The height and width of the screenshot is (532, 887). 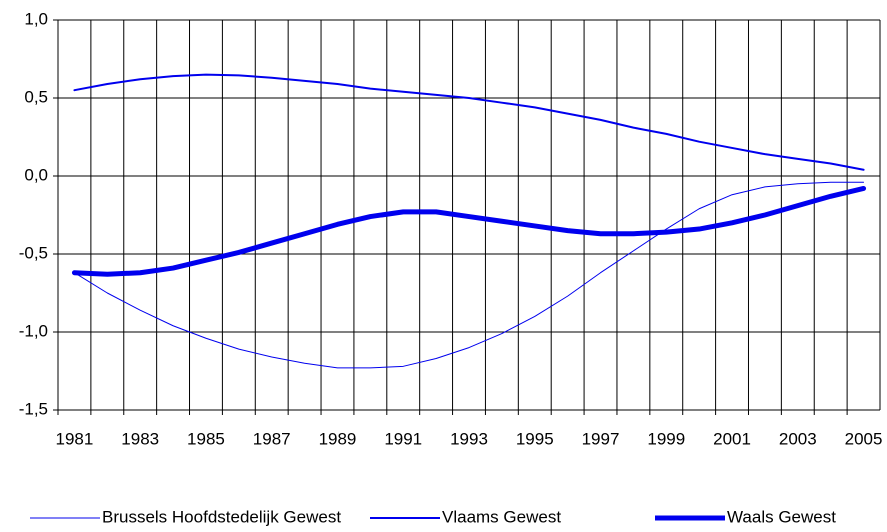 I want to click on legend-label: Brussels Hoofdstedelijk Gewest, so click(x=221, y=516).